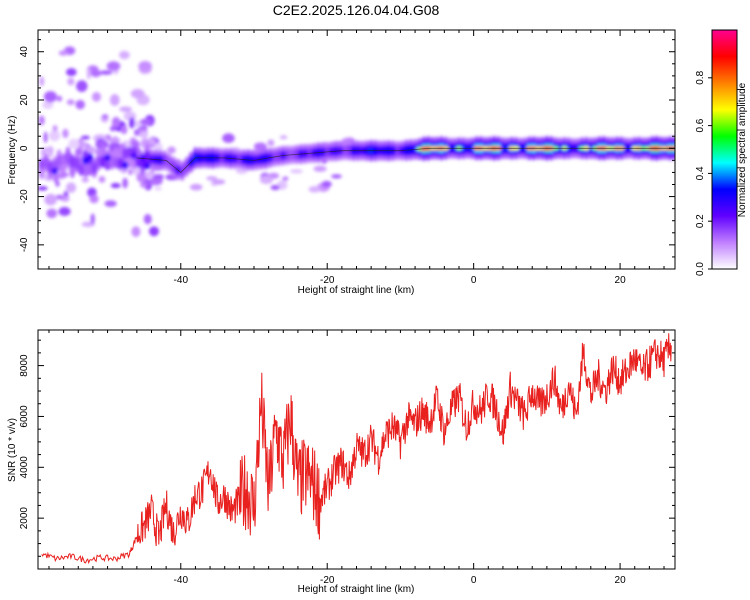 The image size is (750, 600). What do you see at coordinates (356, 290) in the screenshot?
I see `top-x-axis-label: Height of straight line (km)` at bounding box center [356, 290].